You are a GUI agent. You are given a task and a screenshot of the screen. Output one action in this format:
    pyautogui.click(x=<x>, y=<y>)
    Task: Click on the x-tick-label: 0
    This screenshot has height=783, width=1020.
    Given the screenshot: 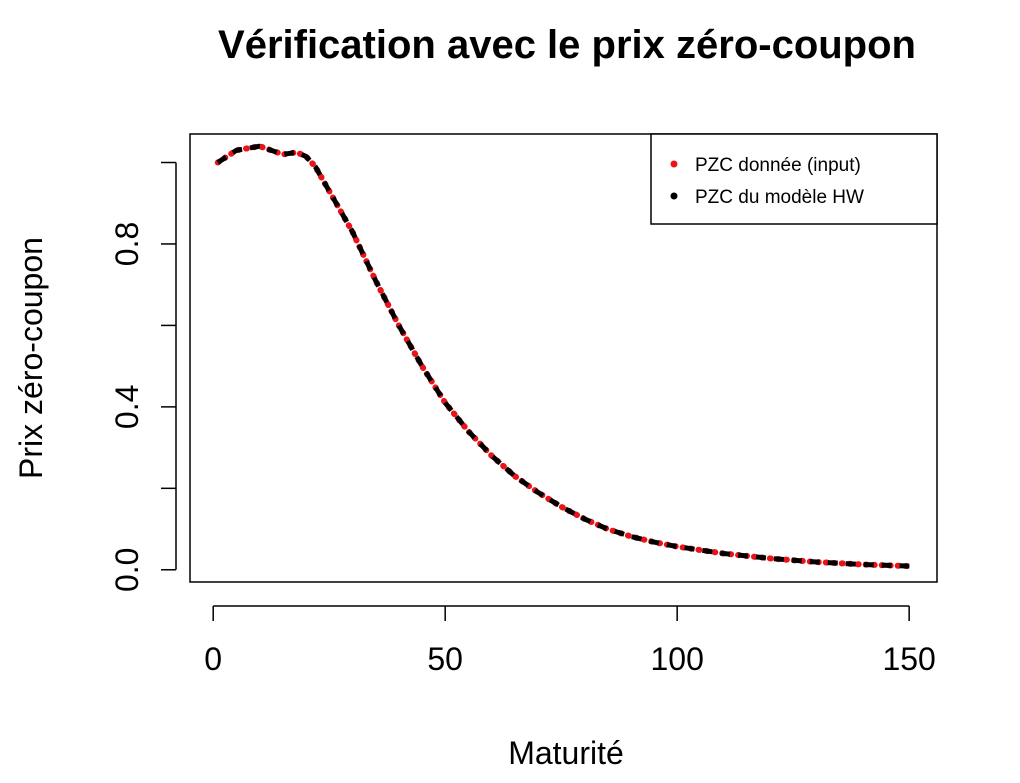 What is the action you would take?
    pyautogui.click(x=213, y=659)
    